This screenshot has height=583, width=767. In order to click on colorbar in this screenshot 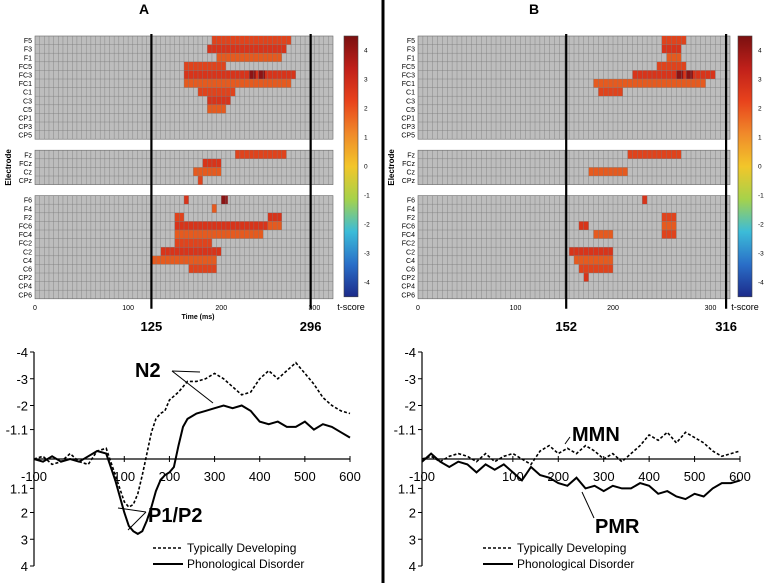, I will do `click(745, 166)`.